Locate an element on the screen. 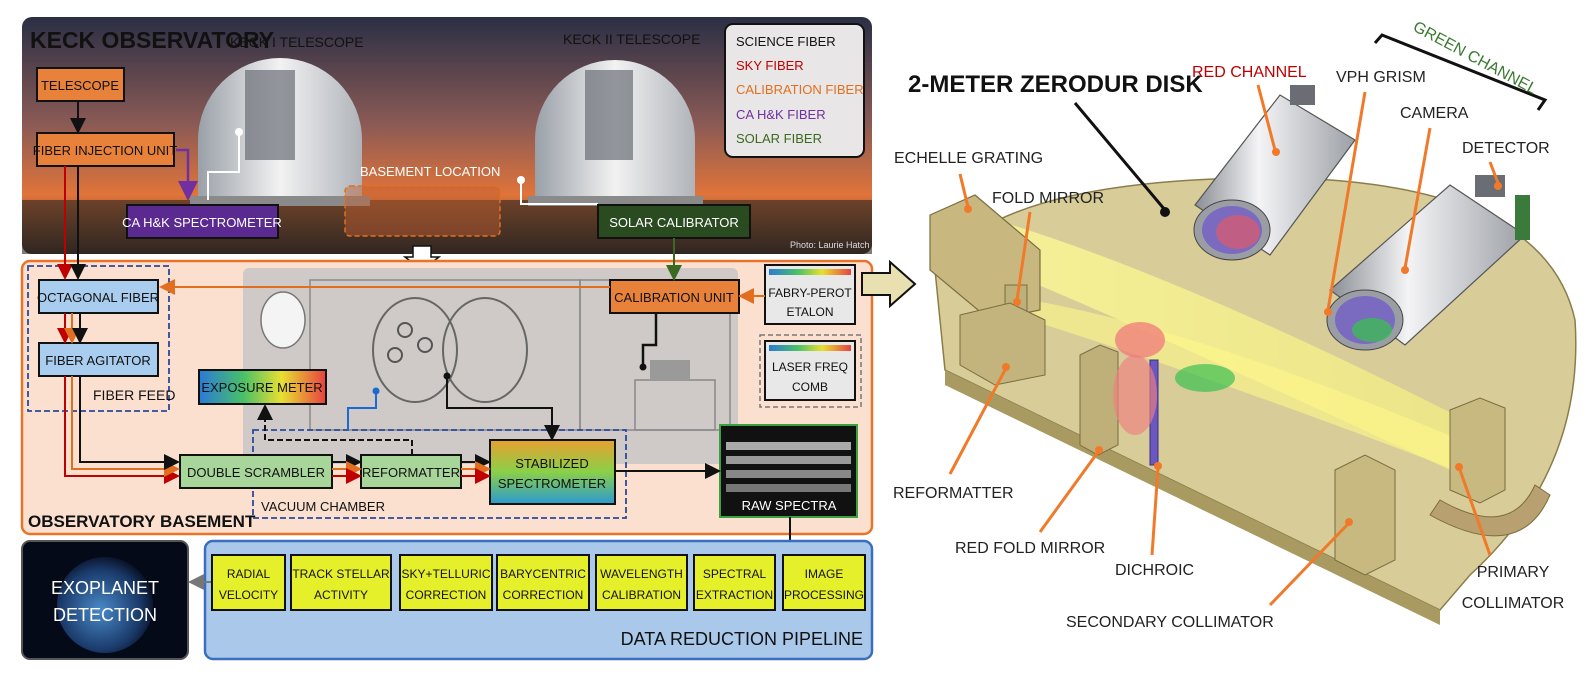 The height and width of the screenshot is (694, 1595). exposure-meter-box is located at coordinates (262, 387).